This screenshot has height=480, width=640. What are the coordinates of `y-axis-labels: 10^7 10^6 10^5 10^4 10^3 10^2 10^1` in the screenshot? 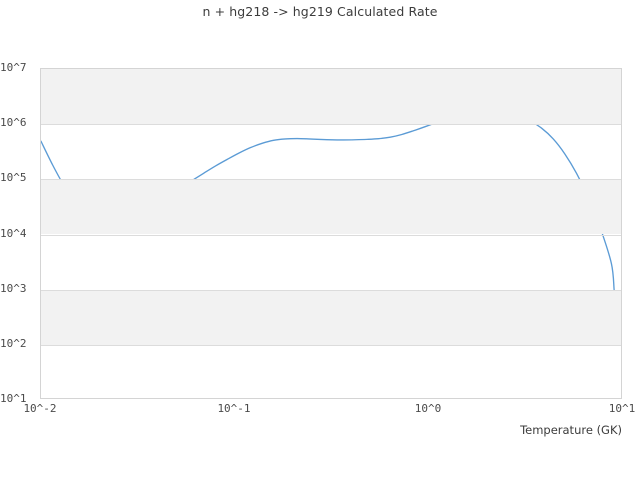 It's located at (19, 240).